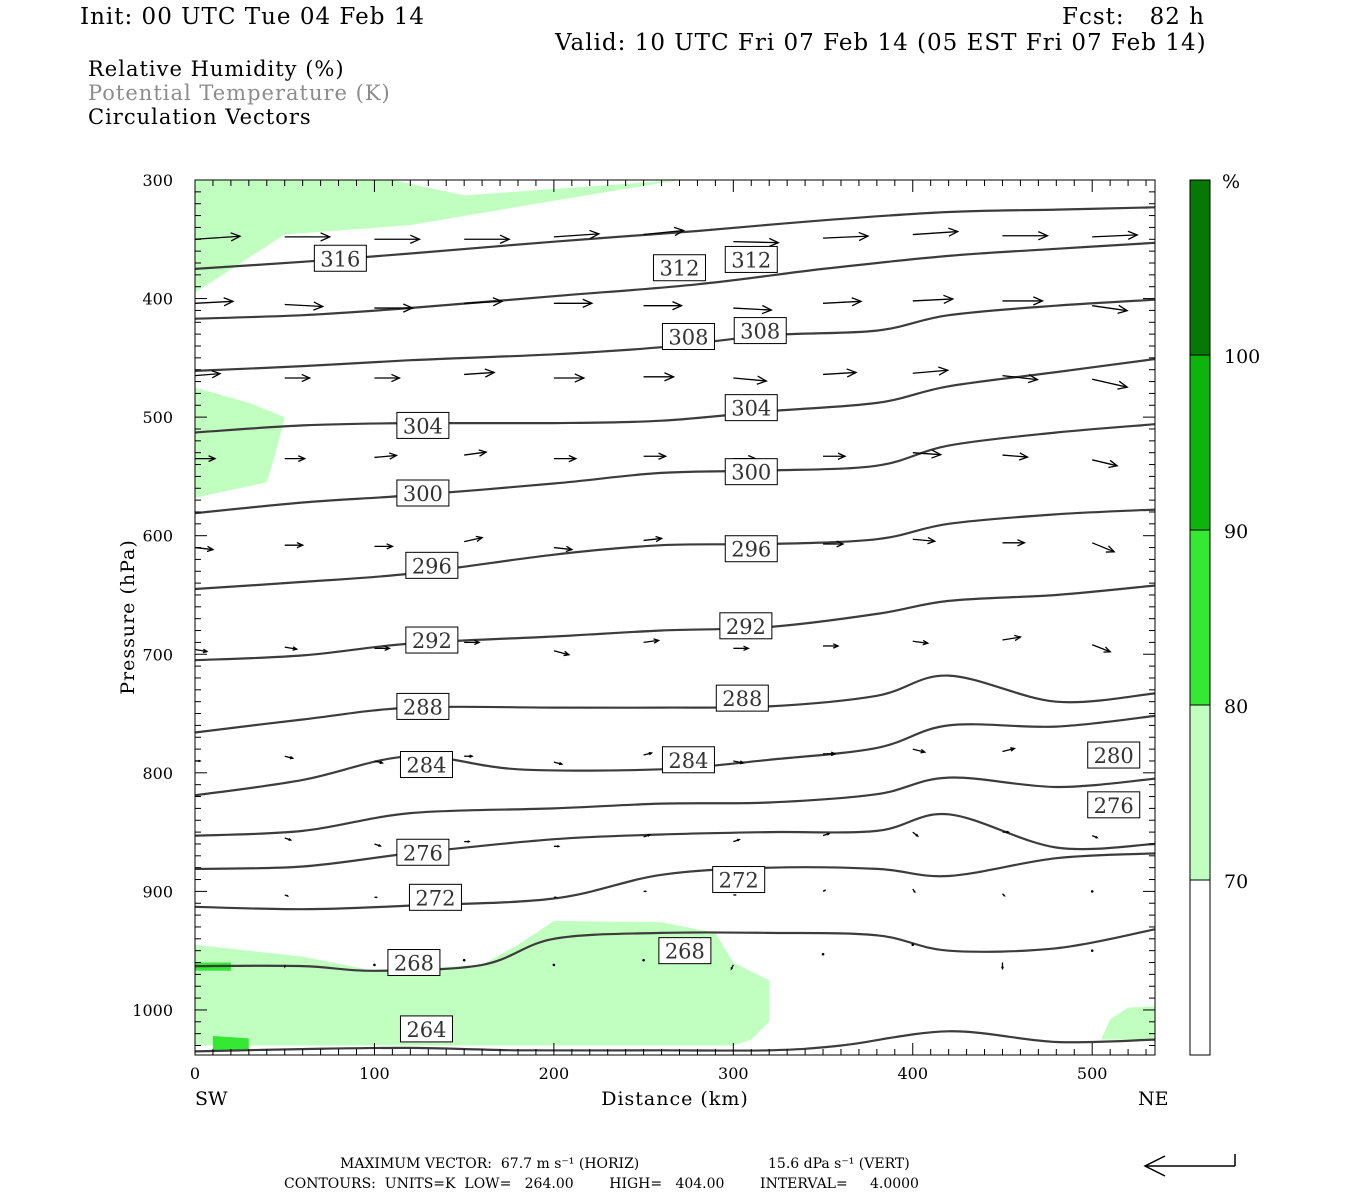 The height and width of the screenshot is (1200, 1350). Describe the element at coordinates (742, 698) in the screenshot. I see `contour-label-288: 288` at that location.